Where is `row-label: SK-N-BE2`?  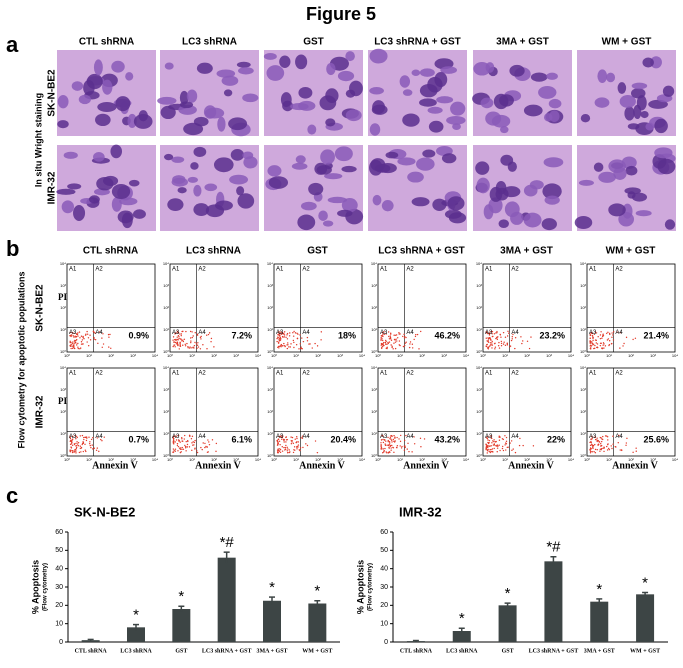
row-label: SK-N-BE2 is located at coordinates (52, 93).